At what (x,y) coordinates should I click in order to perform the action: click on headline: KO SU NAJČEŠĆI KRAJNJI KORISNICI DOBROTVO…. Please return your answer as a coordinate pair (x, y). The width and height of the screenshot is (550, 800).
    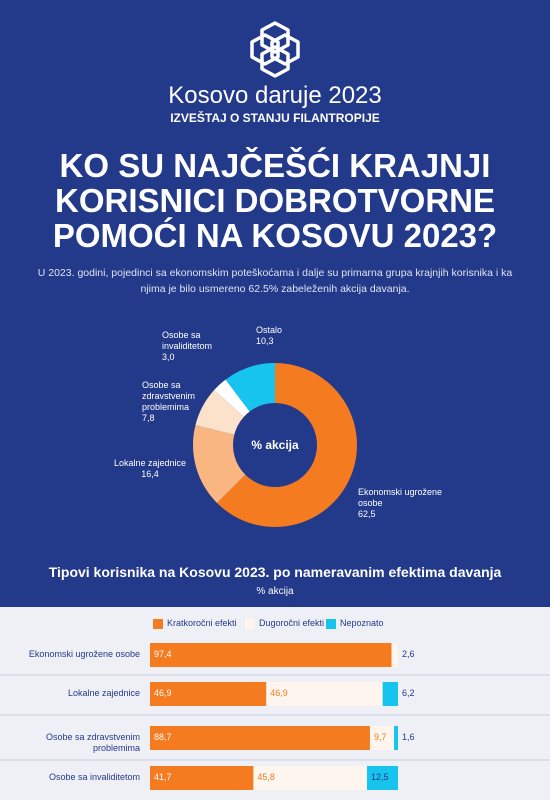
    Looking at the image, I should click on (275, 200).